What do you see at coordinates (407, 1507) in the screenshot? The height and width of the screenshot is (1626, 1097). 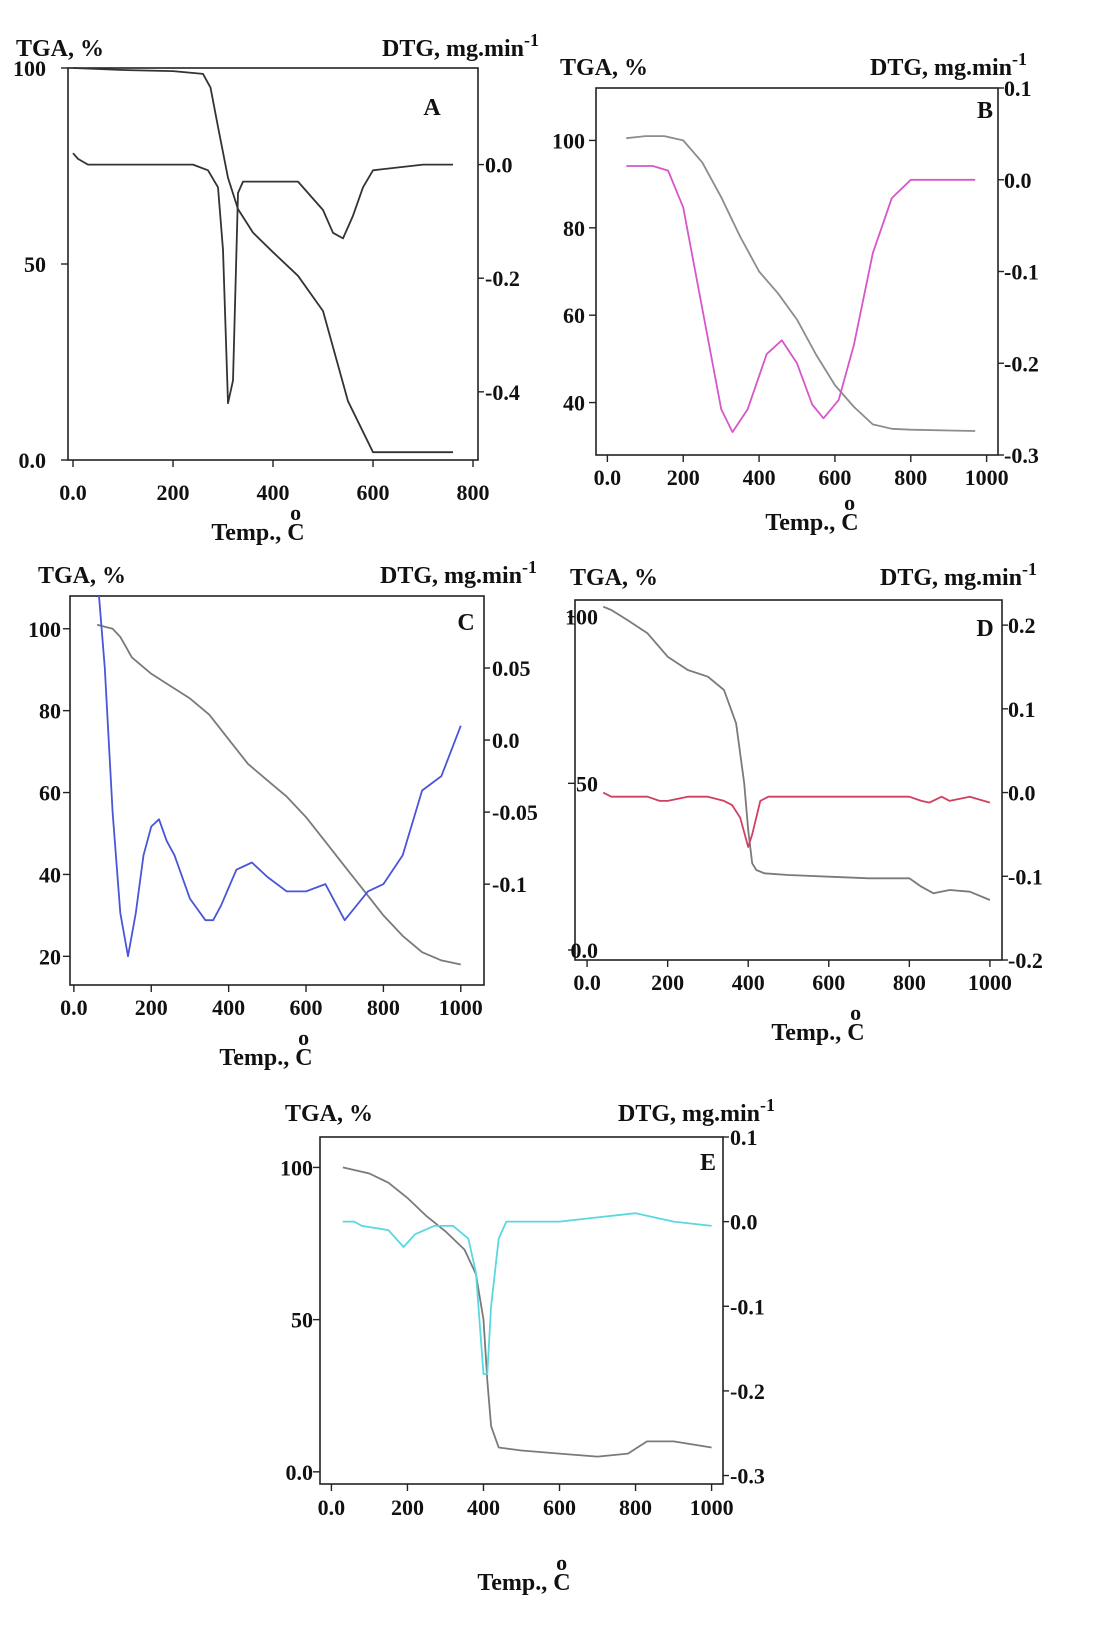 I see `x-tick-label-e: 200` at bounding box center [407, 1507].